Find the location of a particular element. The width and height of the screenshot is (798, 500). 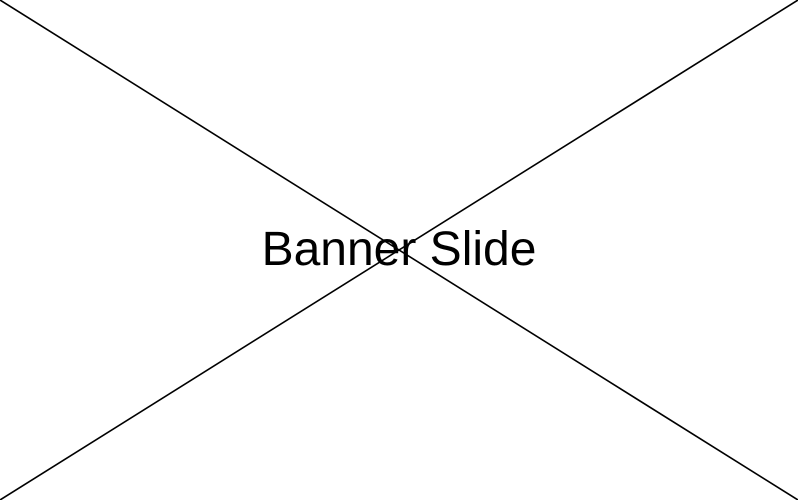

banner-label: Banner Slide is located at coordinates (399, 249).